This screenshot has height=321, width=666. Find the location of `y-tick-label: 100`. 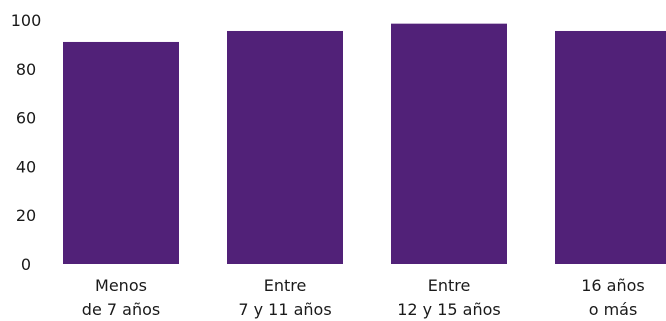

y-tick-label: 100 is located at coordinates (26, 20).